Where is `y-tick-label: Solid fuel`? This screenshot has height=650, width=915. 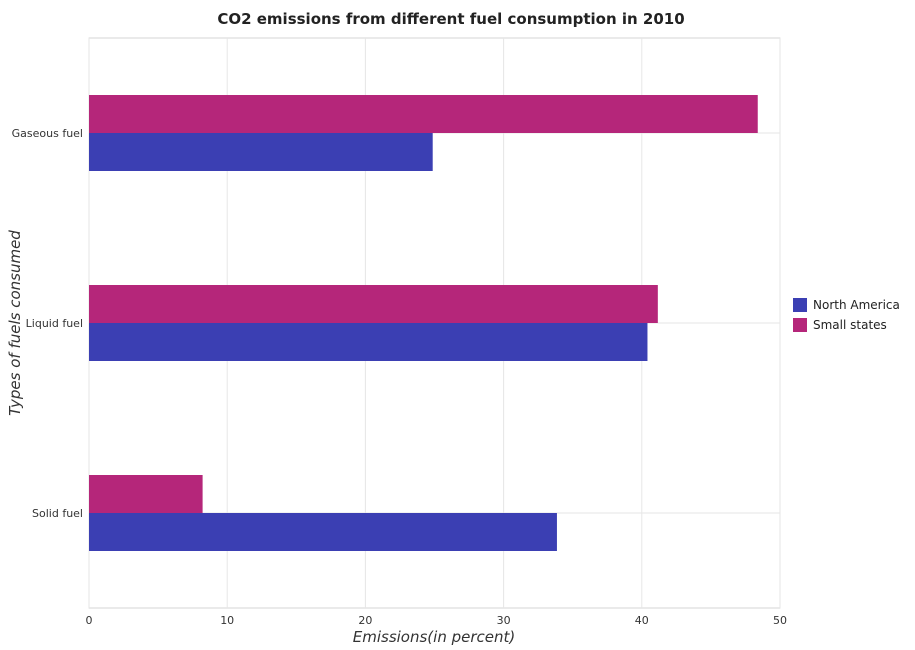 y-tick-label: Solid fuel is located at coordinates (57, 513).